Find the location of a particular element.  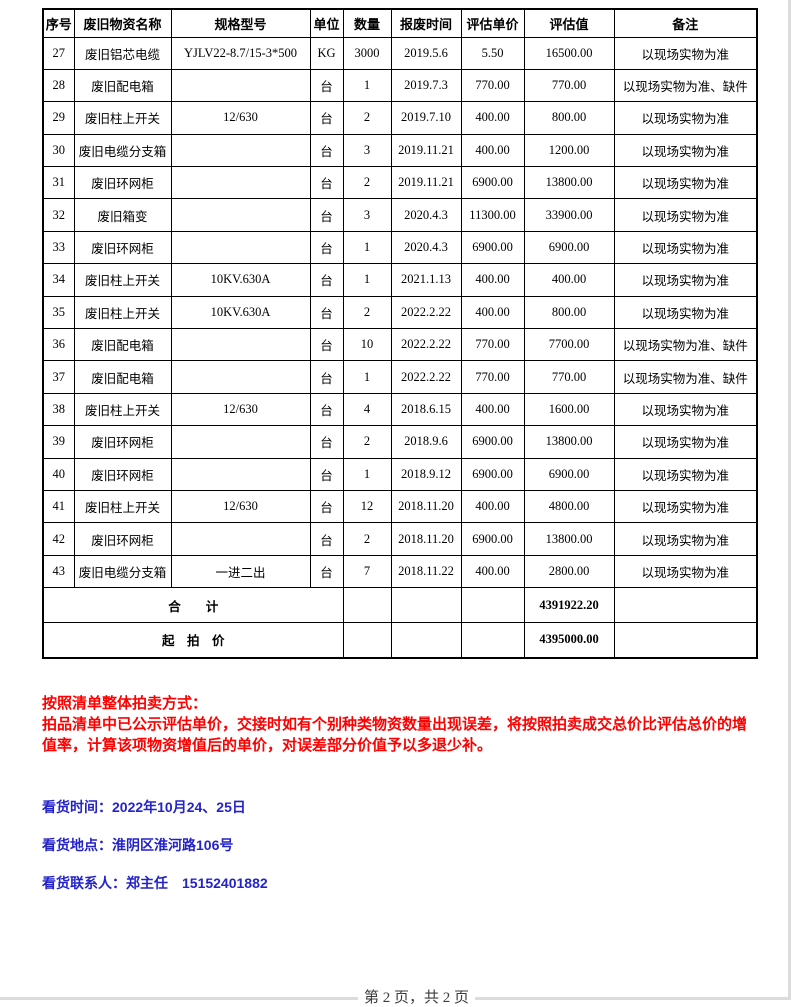

reserve-price-row: 起 拍 价 4395000.00 is located at coordinates (400, 640).